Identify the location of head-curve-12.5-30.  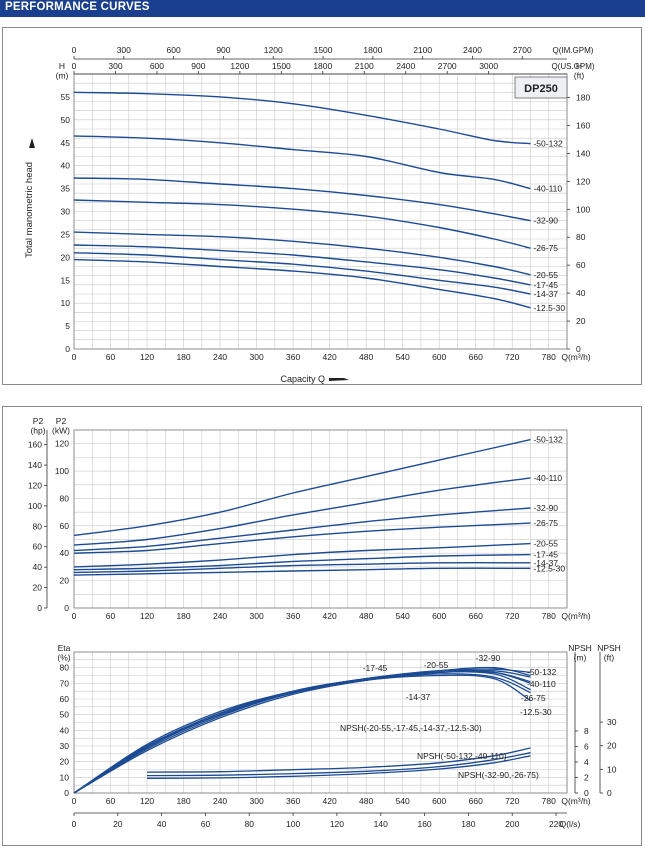
(302, 283).